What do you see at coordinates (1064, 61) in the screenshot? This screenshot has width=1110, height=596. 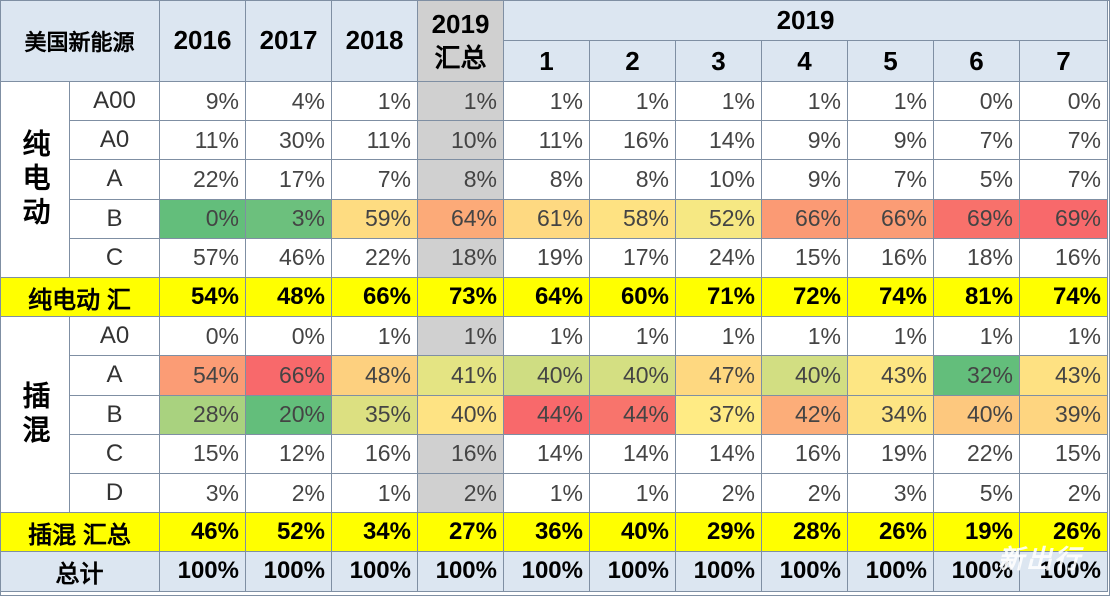 I see `header-month: 7` at bounding box center [1064, 61].